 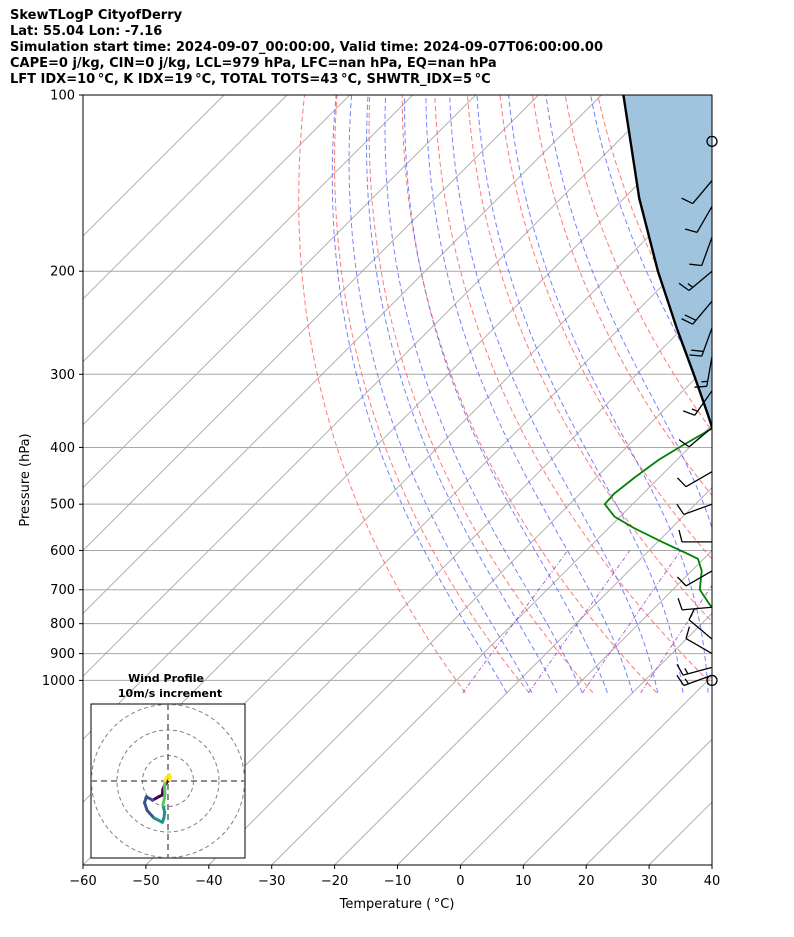 What do you see at coordinates (208, 881) in the screenshot?
I see `x-tick-label-2: −40` at bounding box center [208, 881].